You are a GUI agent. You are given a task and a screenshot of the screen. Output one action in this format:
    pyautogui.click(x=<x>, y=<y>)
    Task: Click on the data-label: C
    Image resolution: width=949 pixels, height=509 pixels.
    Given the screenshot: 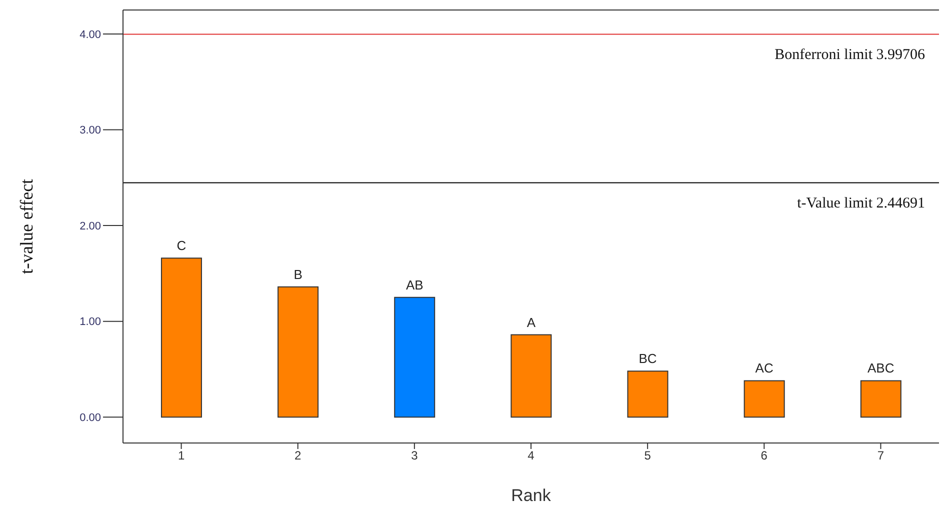 What is the action you would take?
    pyautogui.click(x=181, y=246)
    